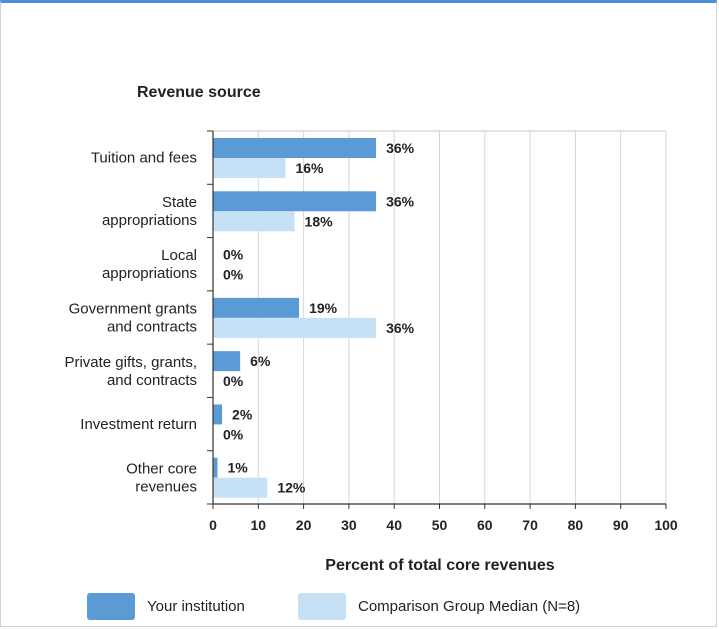  Describe the element at coordinates (161, 468) in the screenshot. I see `category-label: Other core` at that location.